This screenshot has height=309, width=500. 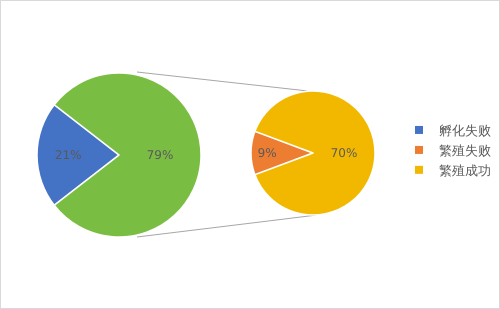 I want to click on legend-label: 孵化失败, so click(x=465, y=132).